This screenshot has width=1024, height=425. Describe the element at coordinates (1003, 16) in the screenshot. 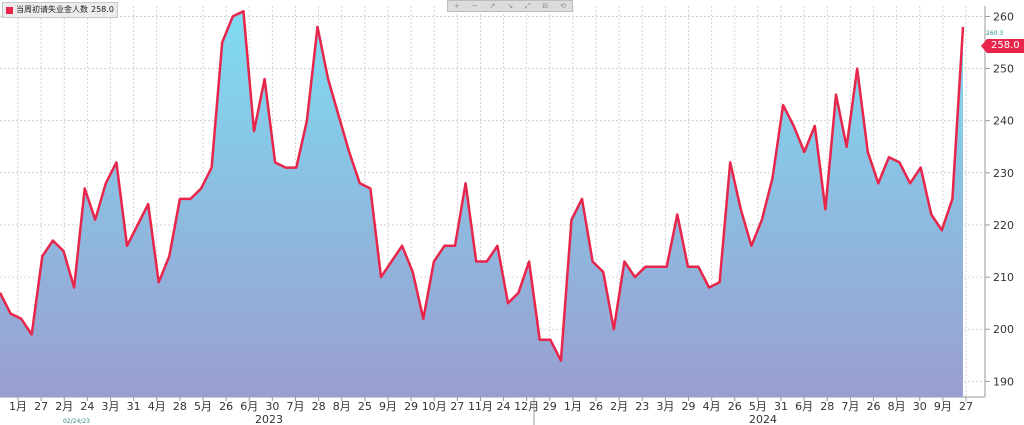

I see `y-tick-label: 260` at that location.